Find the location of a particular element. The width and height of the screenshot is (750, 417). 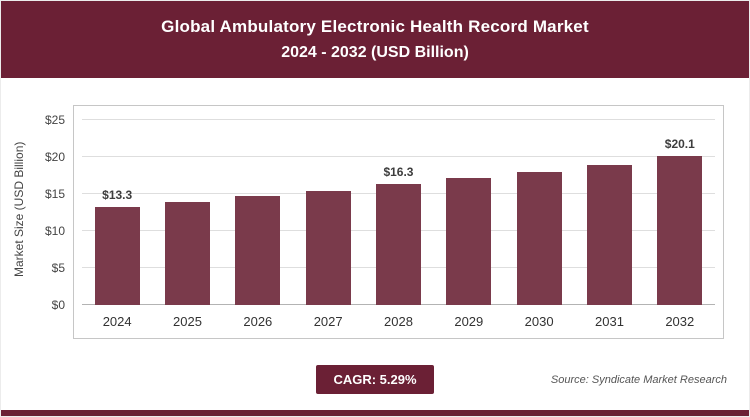

bottom-accent-strip is located at coordinates (375, 413).